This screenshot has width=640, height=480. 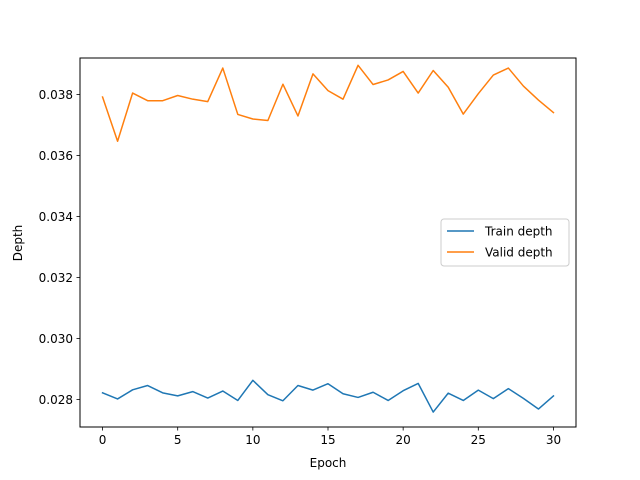 What do you see at coordinates (178, 440) in the screenshot?
I see `x-tick-label: 5` at bounding box center [178, 440].